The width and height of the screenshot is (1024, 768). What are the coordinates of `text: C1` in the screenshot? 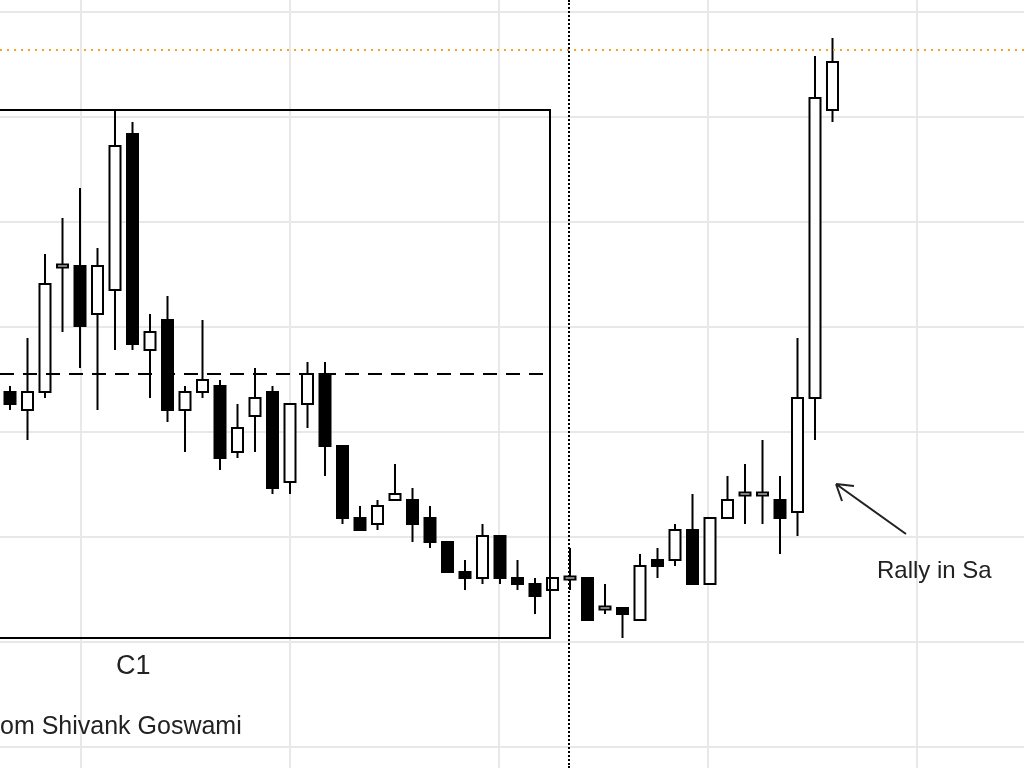 It's located at (133, 665).